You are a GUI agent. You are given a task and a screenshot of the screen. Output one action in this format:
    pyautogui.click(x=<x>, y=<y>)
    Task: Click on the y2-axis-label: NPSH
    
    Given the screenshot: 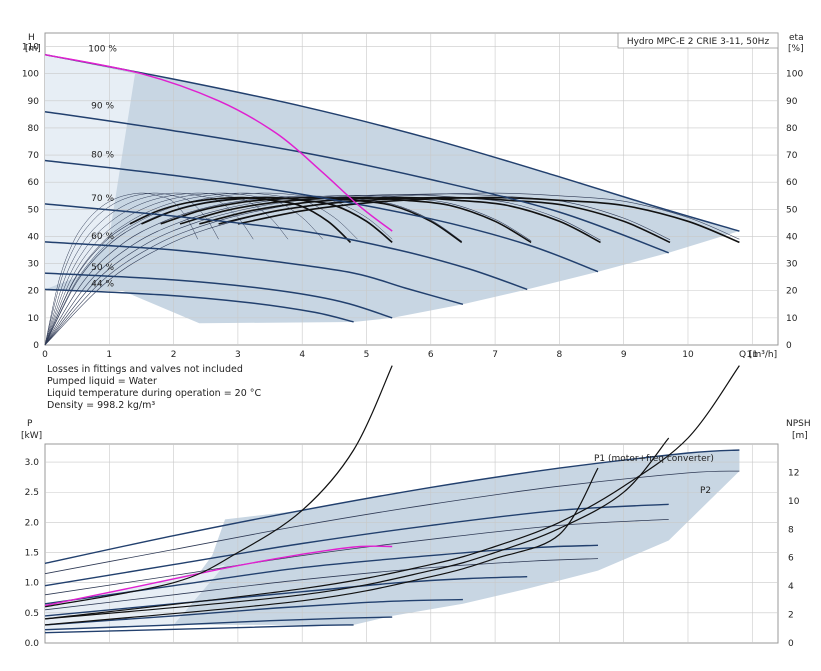 What is the action you would take?
    pyautogui.click(x=798, y=424)
    